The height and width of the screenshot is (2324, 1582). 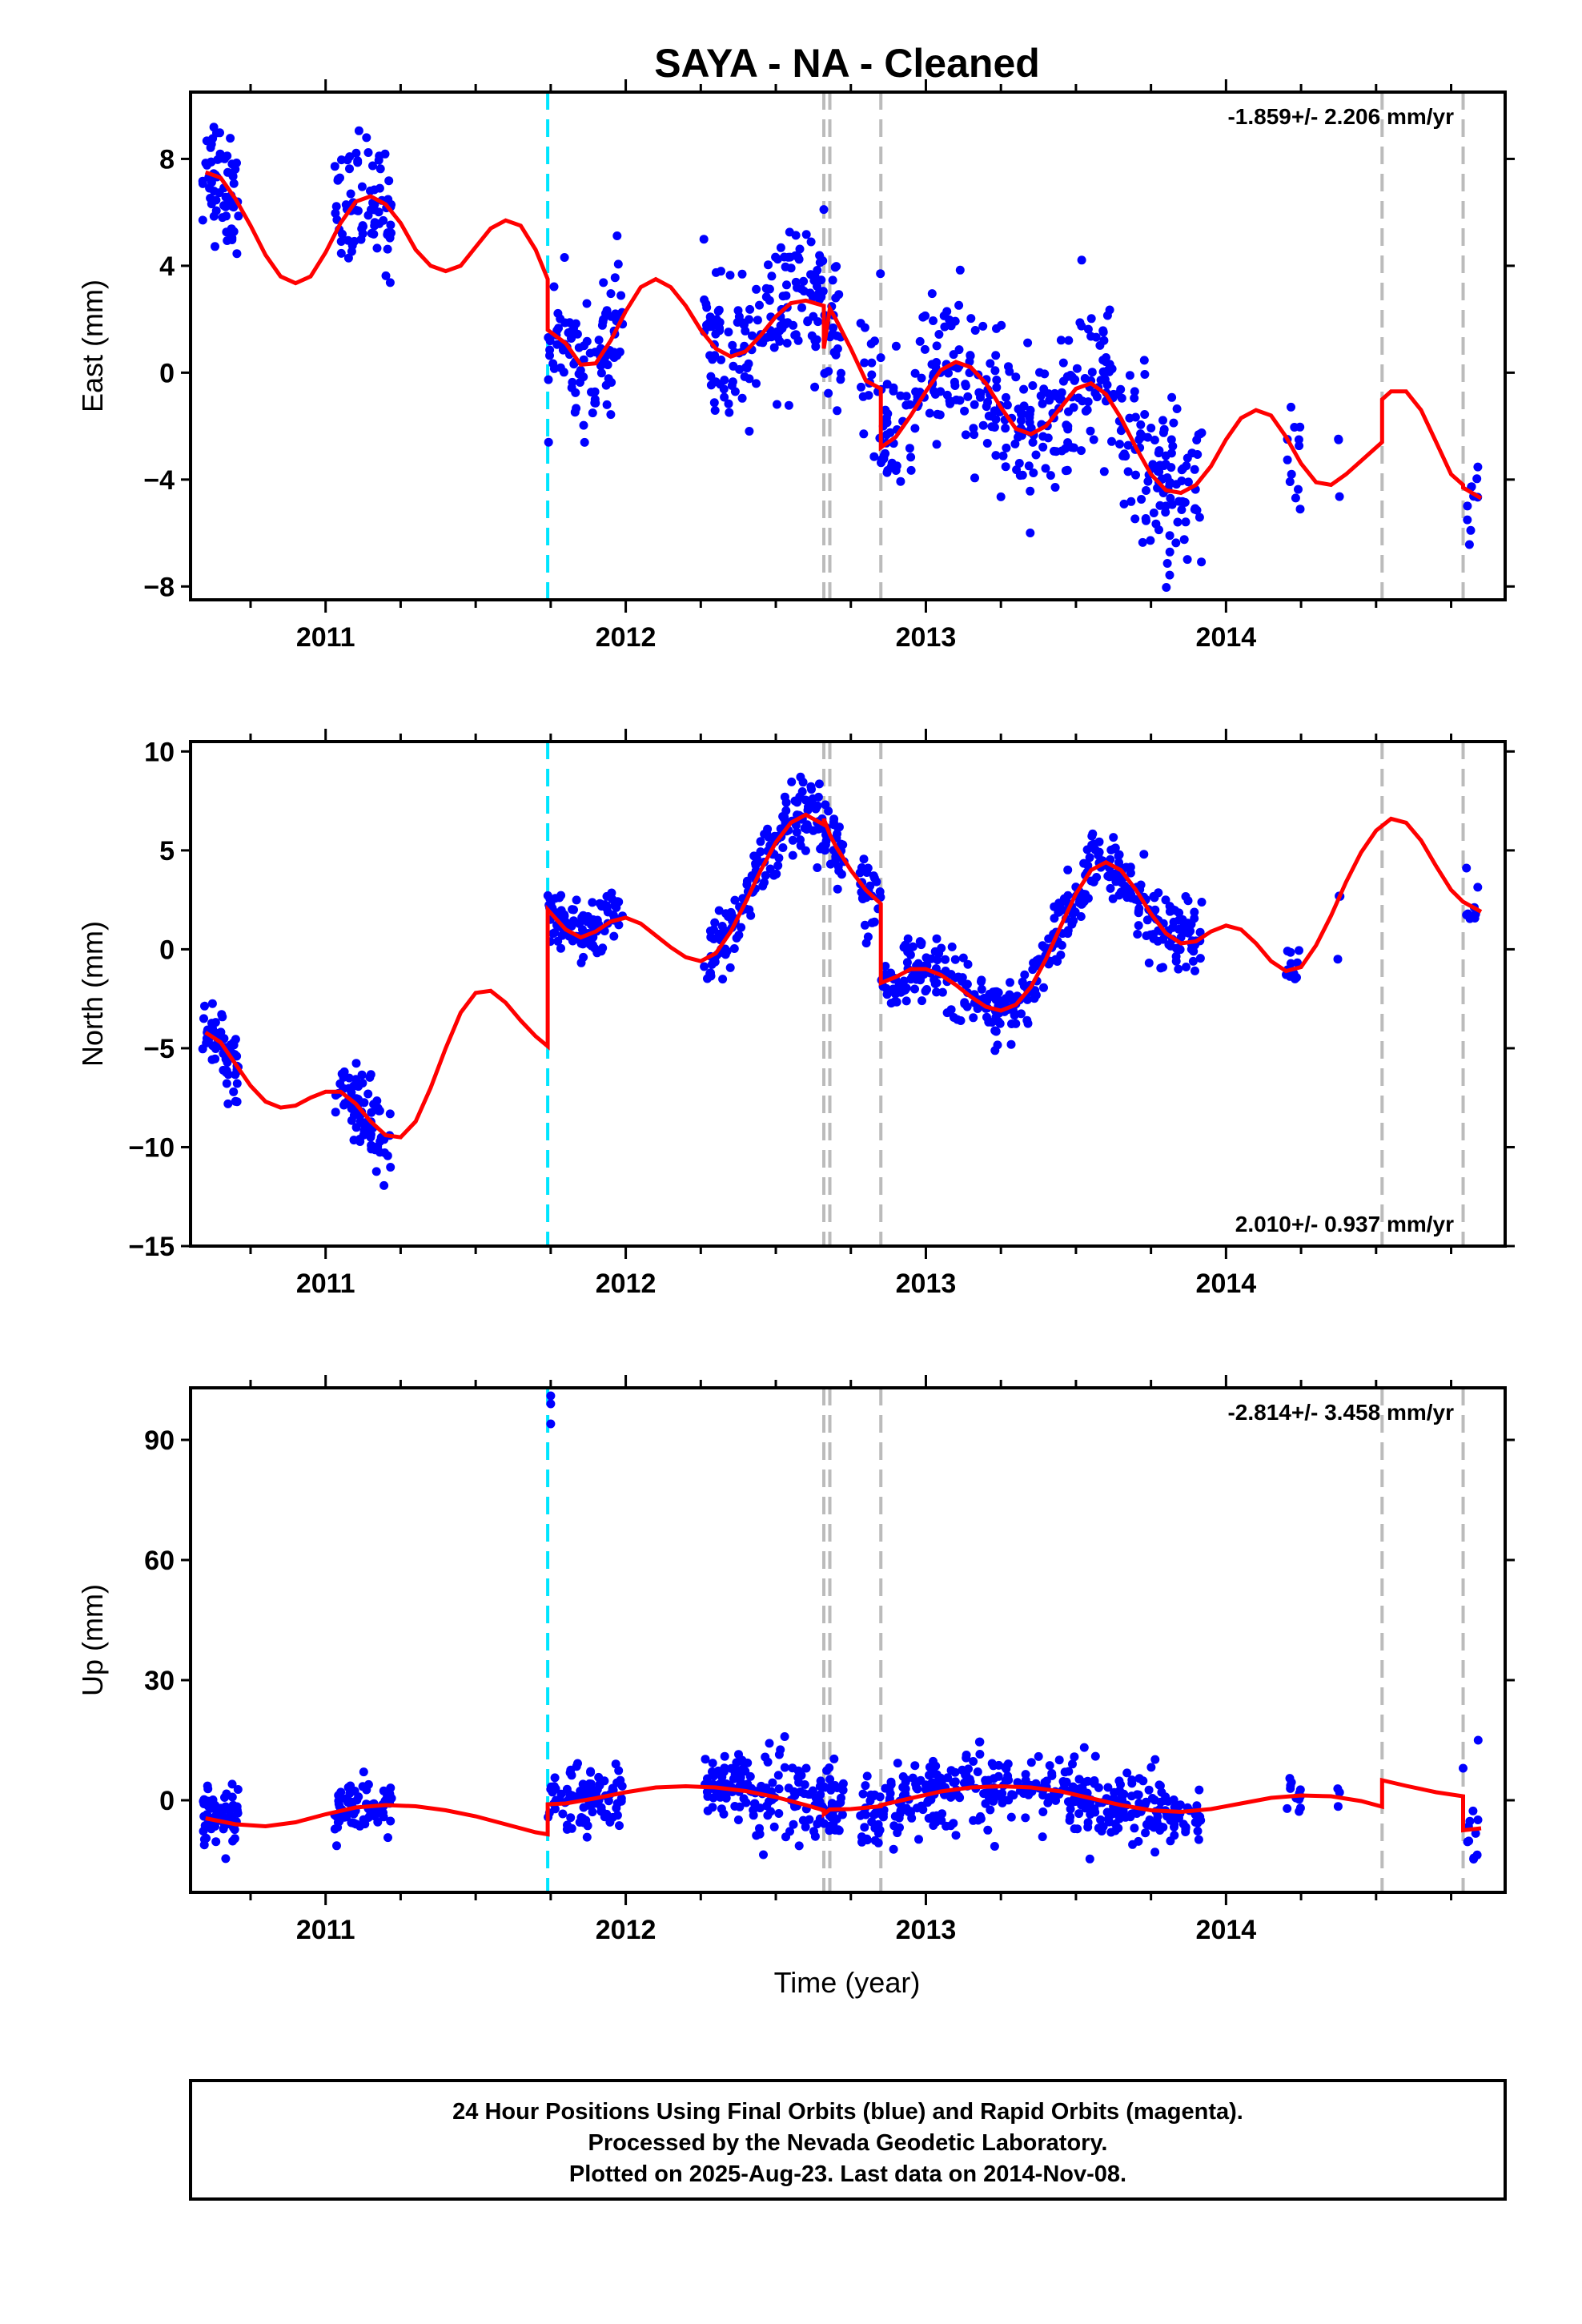 I want to click on east-x-tick-label: 2013, so click(x=927, y=637).